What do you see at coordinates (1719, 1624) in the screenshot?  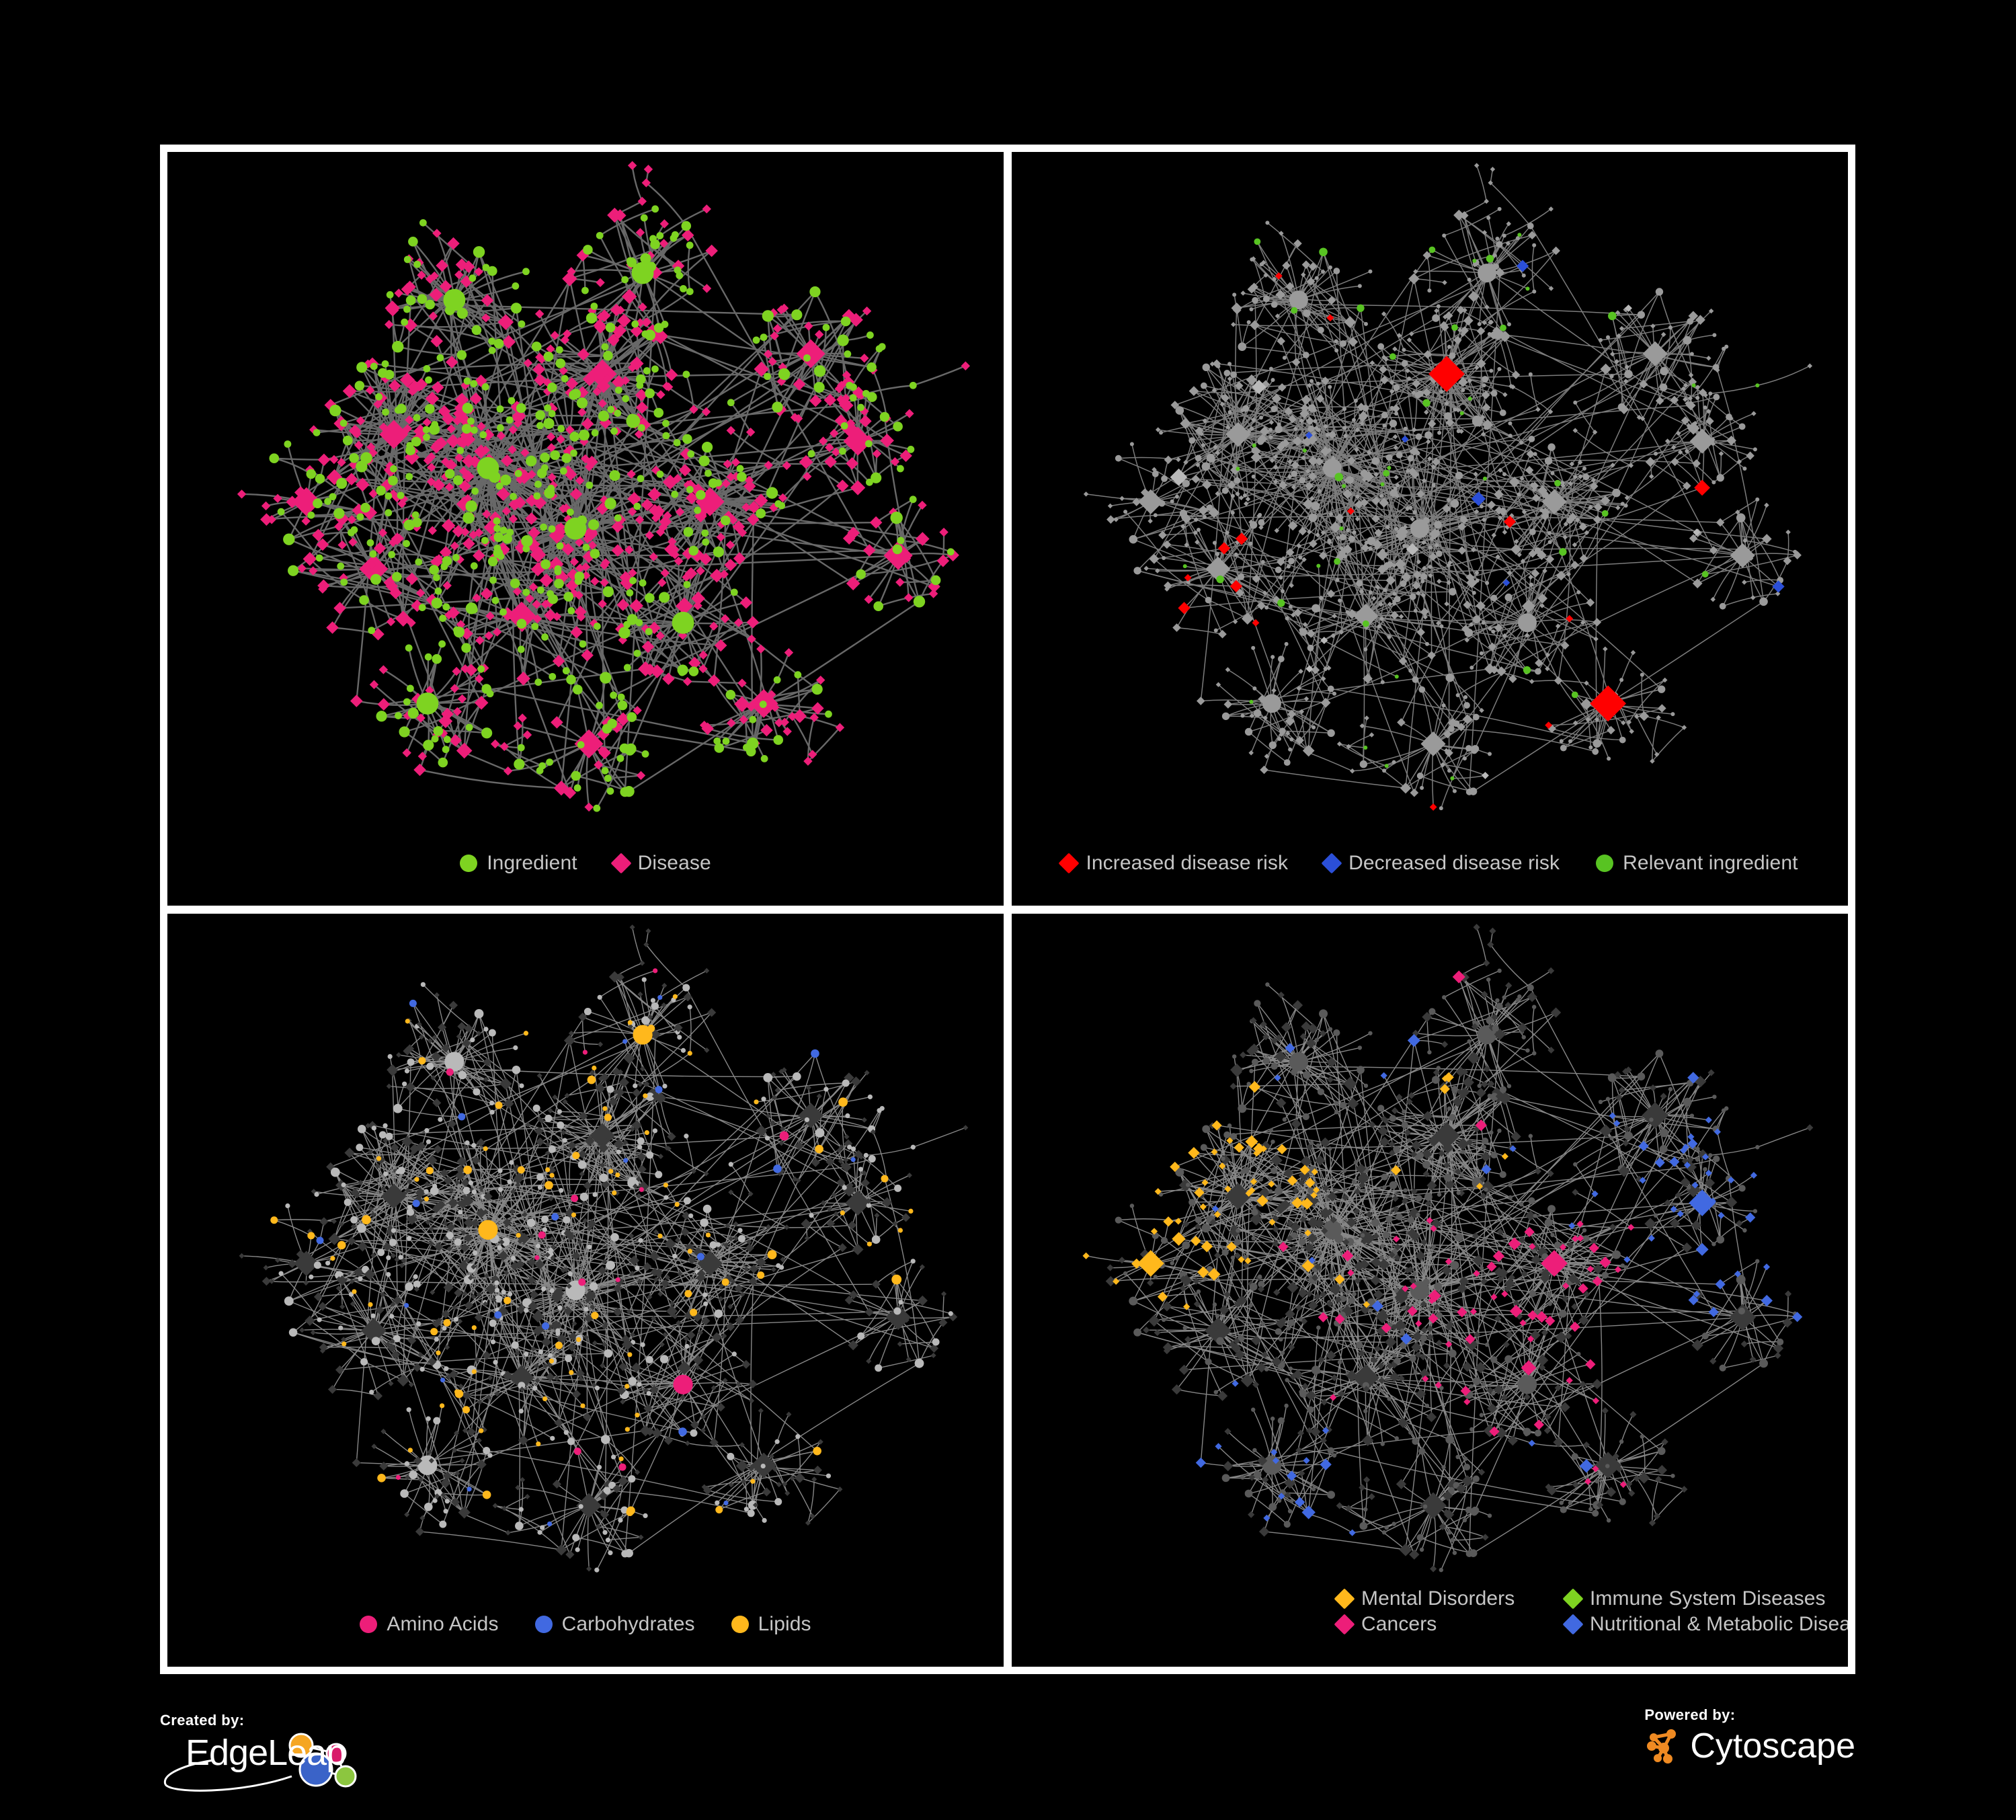 I see `legend-label-nutritional-metabolic-diseases: Nutritional & Metabolic Diseases` at bounding box center [1719, 1624].